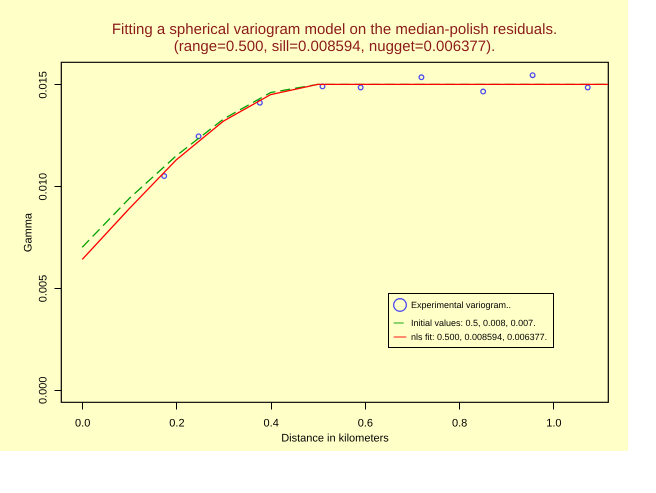 Image resolution: width=656 pixels, height=493 pixels. Describe the element at coordinates (461, 305) in the screenshot. I see `legend-label: Experimental variogram..` at that location.